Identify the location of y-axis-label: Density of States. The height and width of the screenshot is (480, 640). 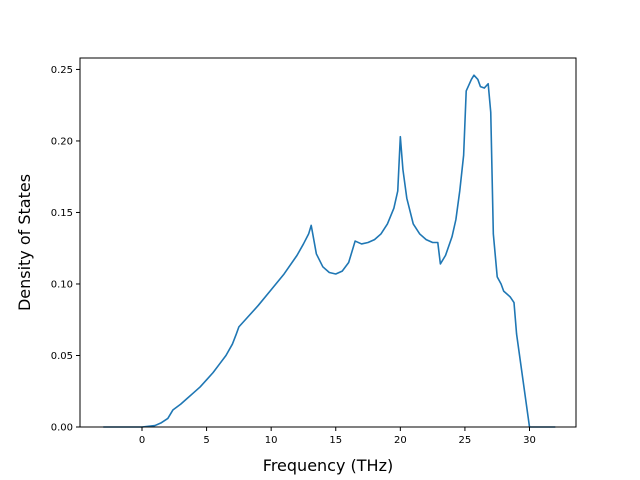
(24, 242).